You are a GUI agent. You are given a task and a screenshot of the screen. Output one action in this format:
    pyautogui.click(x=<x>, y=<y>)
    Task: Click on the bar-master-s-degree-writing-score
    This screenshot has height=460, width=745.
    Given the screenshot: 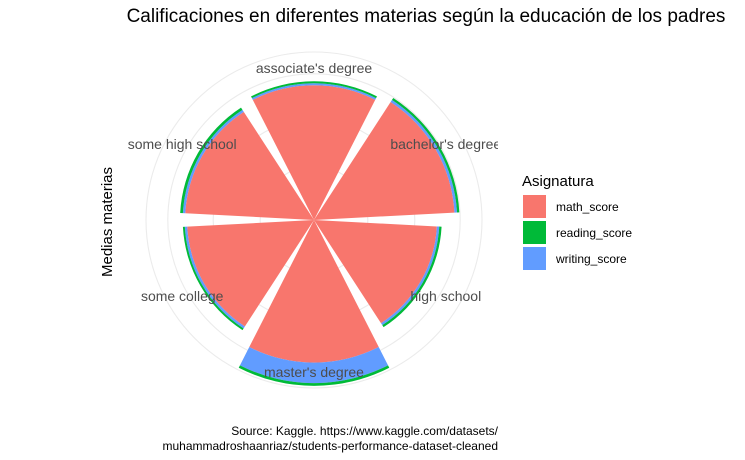 What is the action you would take?
    pyautogui.click(x=314, y=365)
    